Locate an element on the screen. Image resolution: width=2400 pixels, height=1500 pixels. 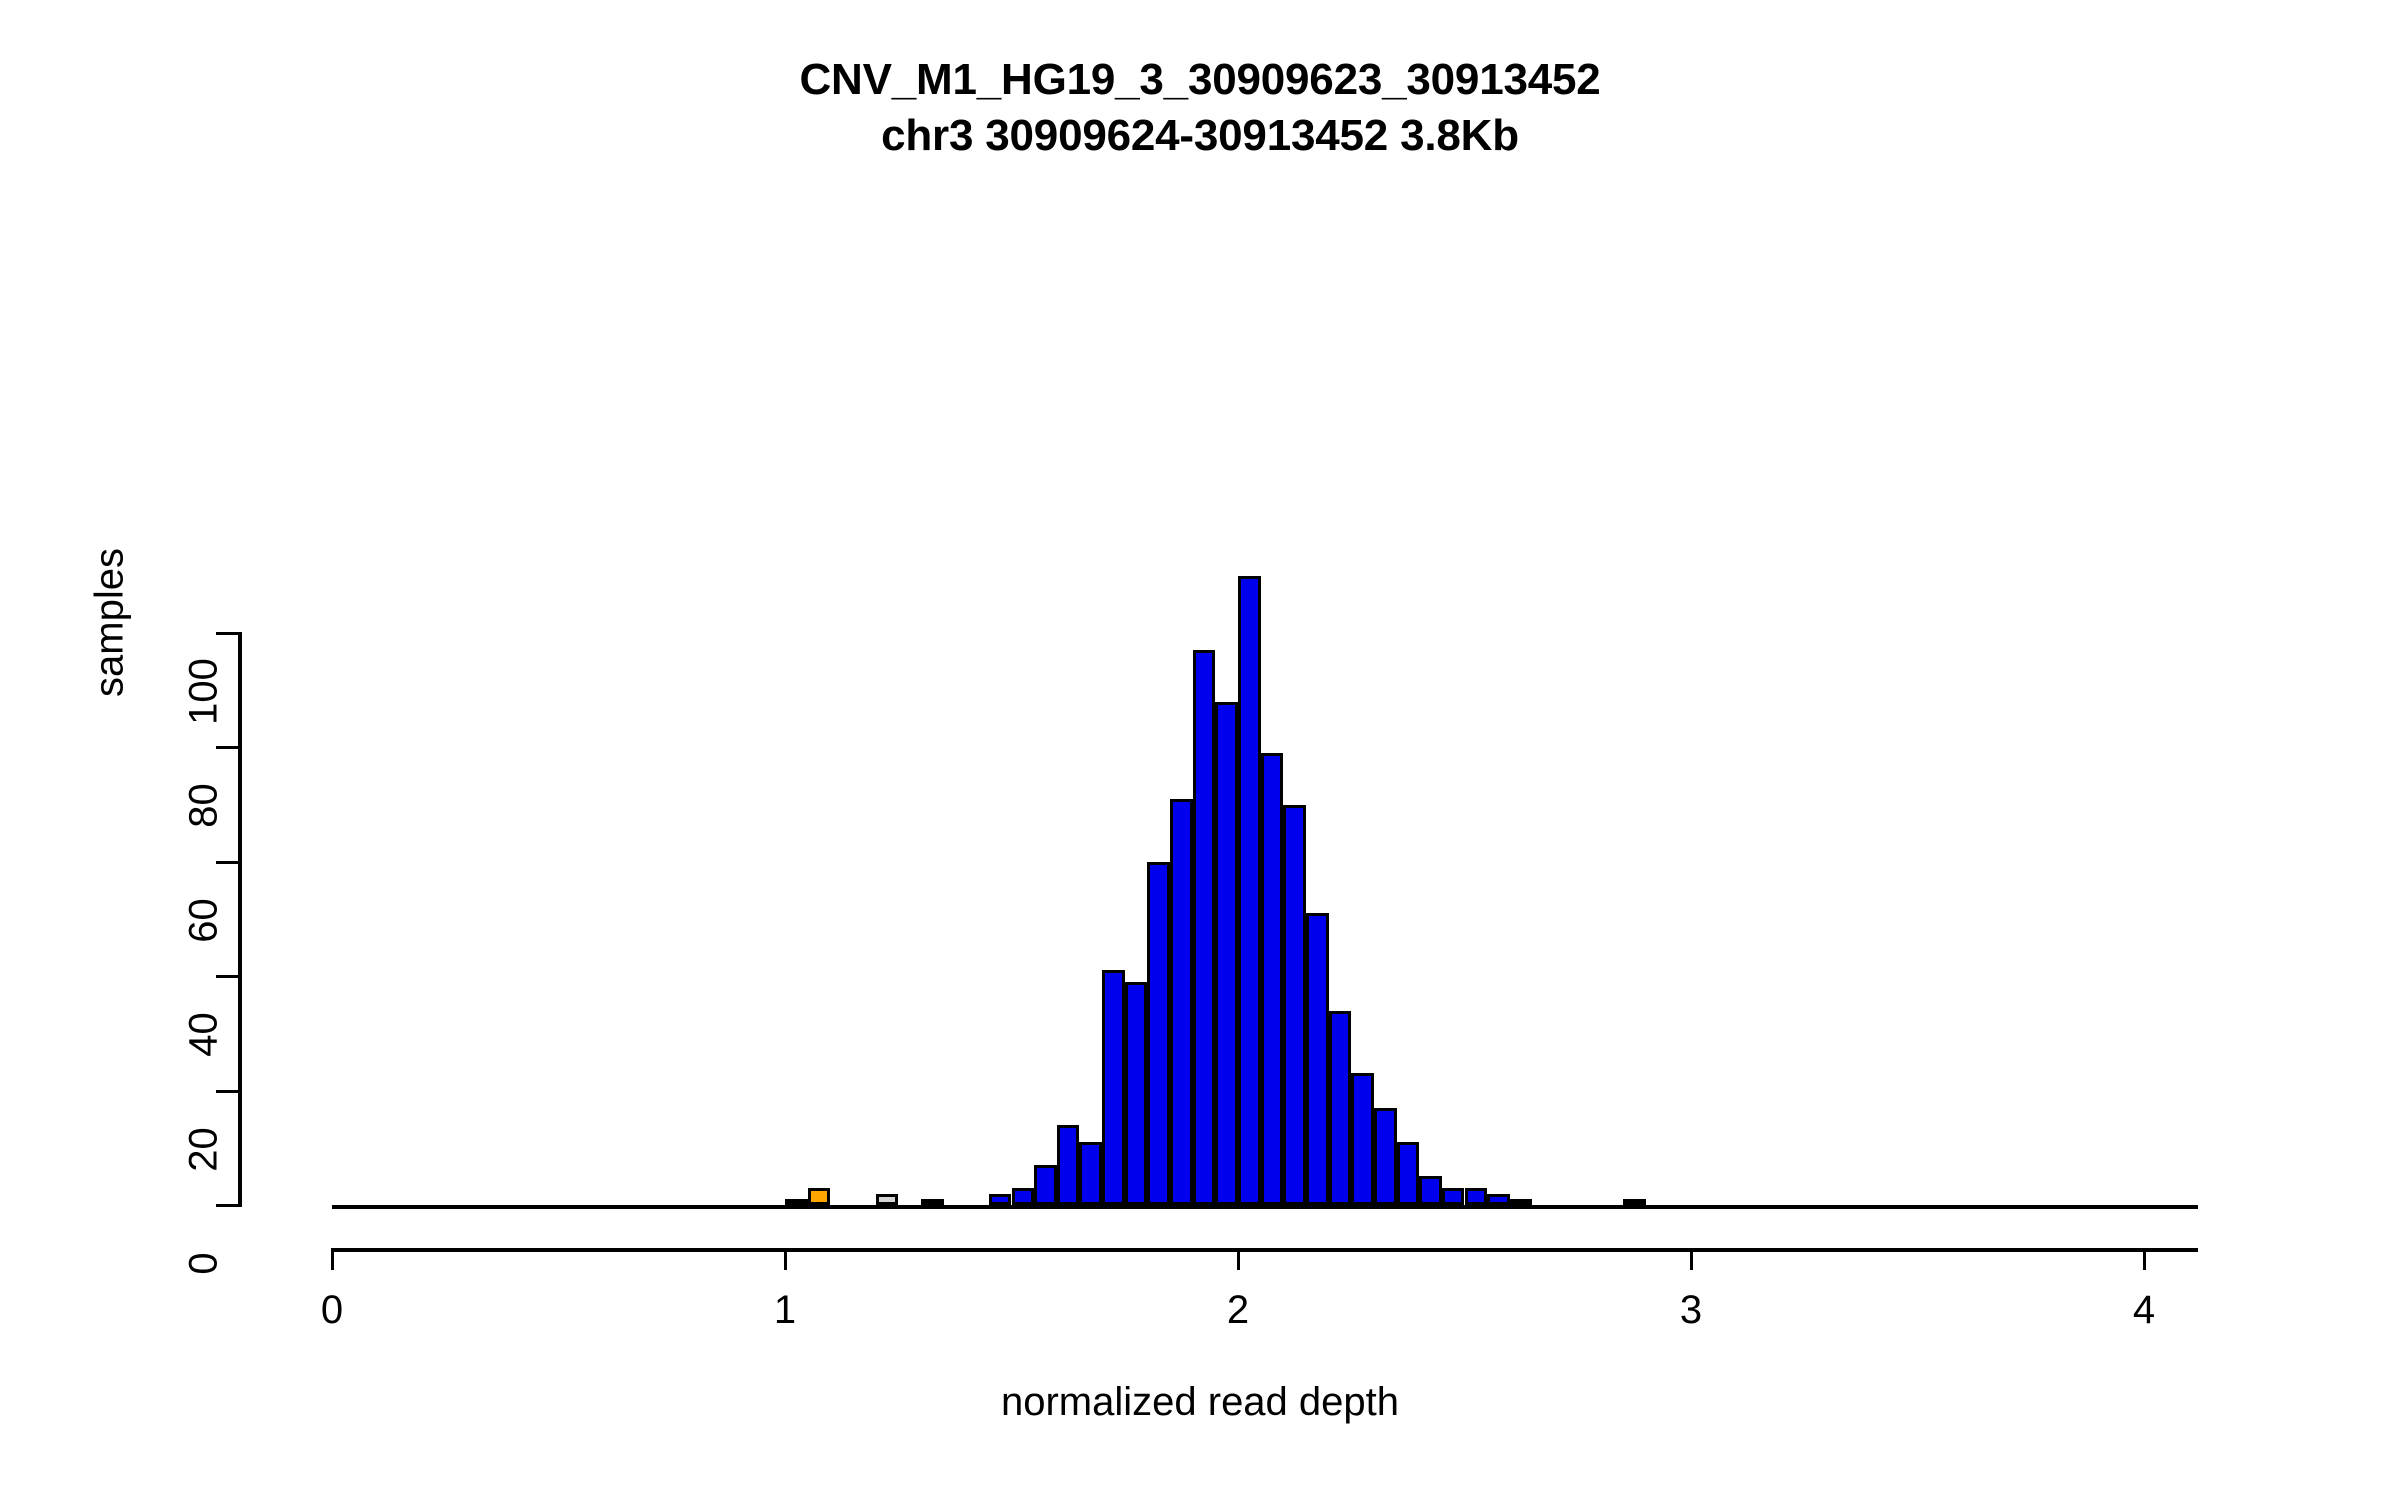
x-axis-tick-label: 0 is located at coordinates (332, 1310).